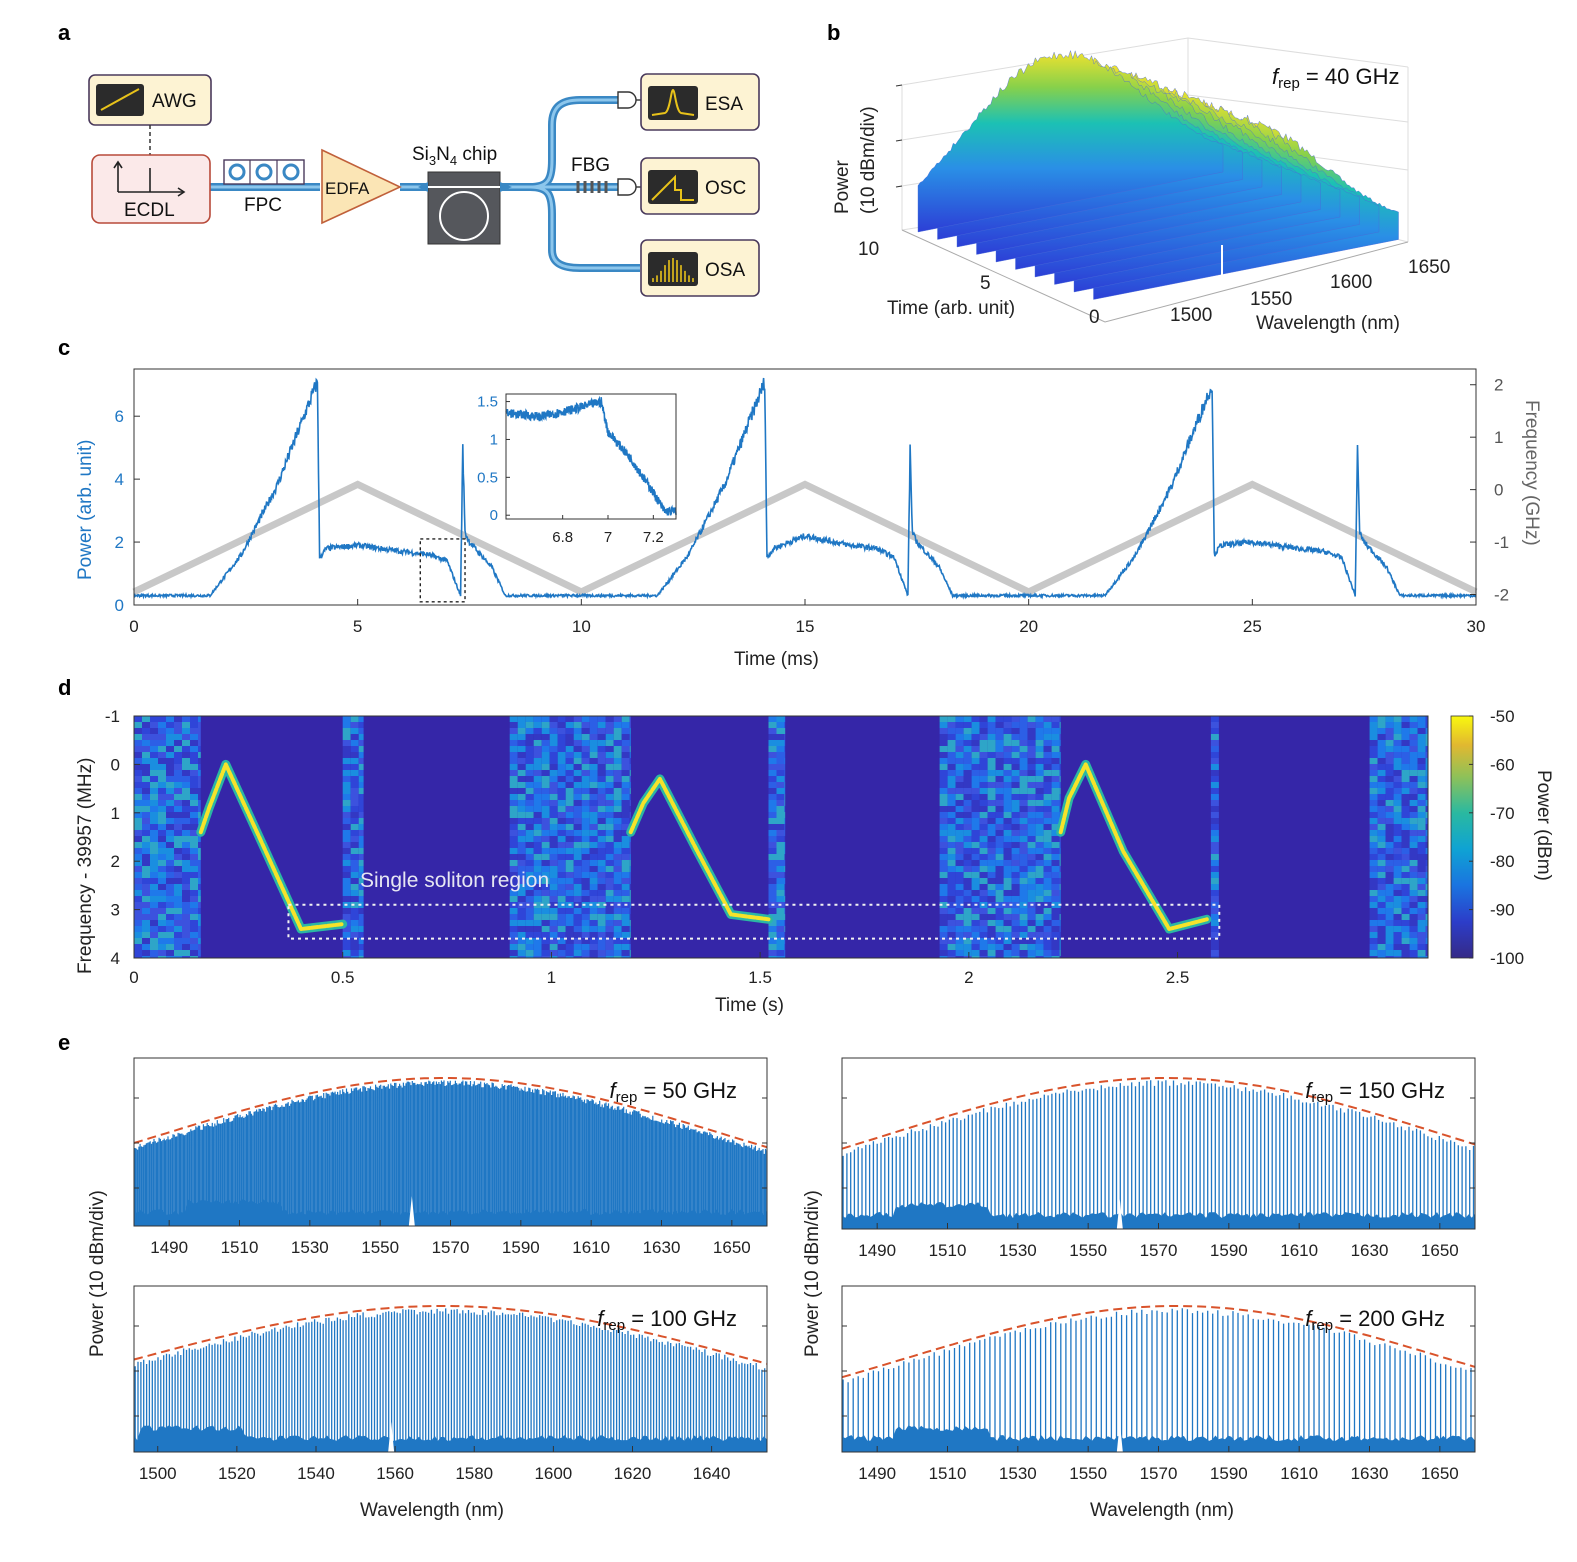  I want to click on colorbar-ticks: -50 -60 -70 -80 -90 -100, so click(1496, 837).